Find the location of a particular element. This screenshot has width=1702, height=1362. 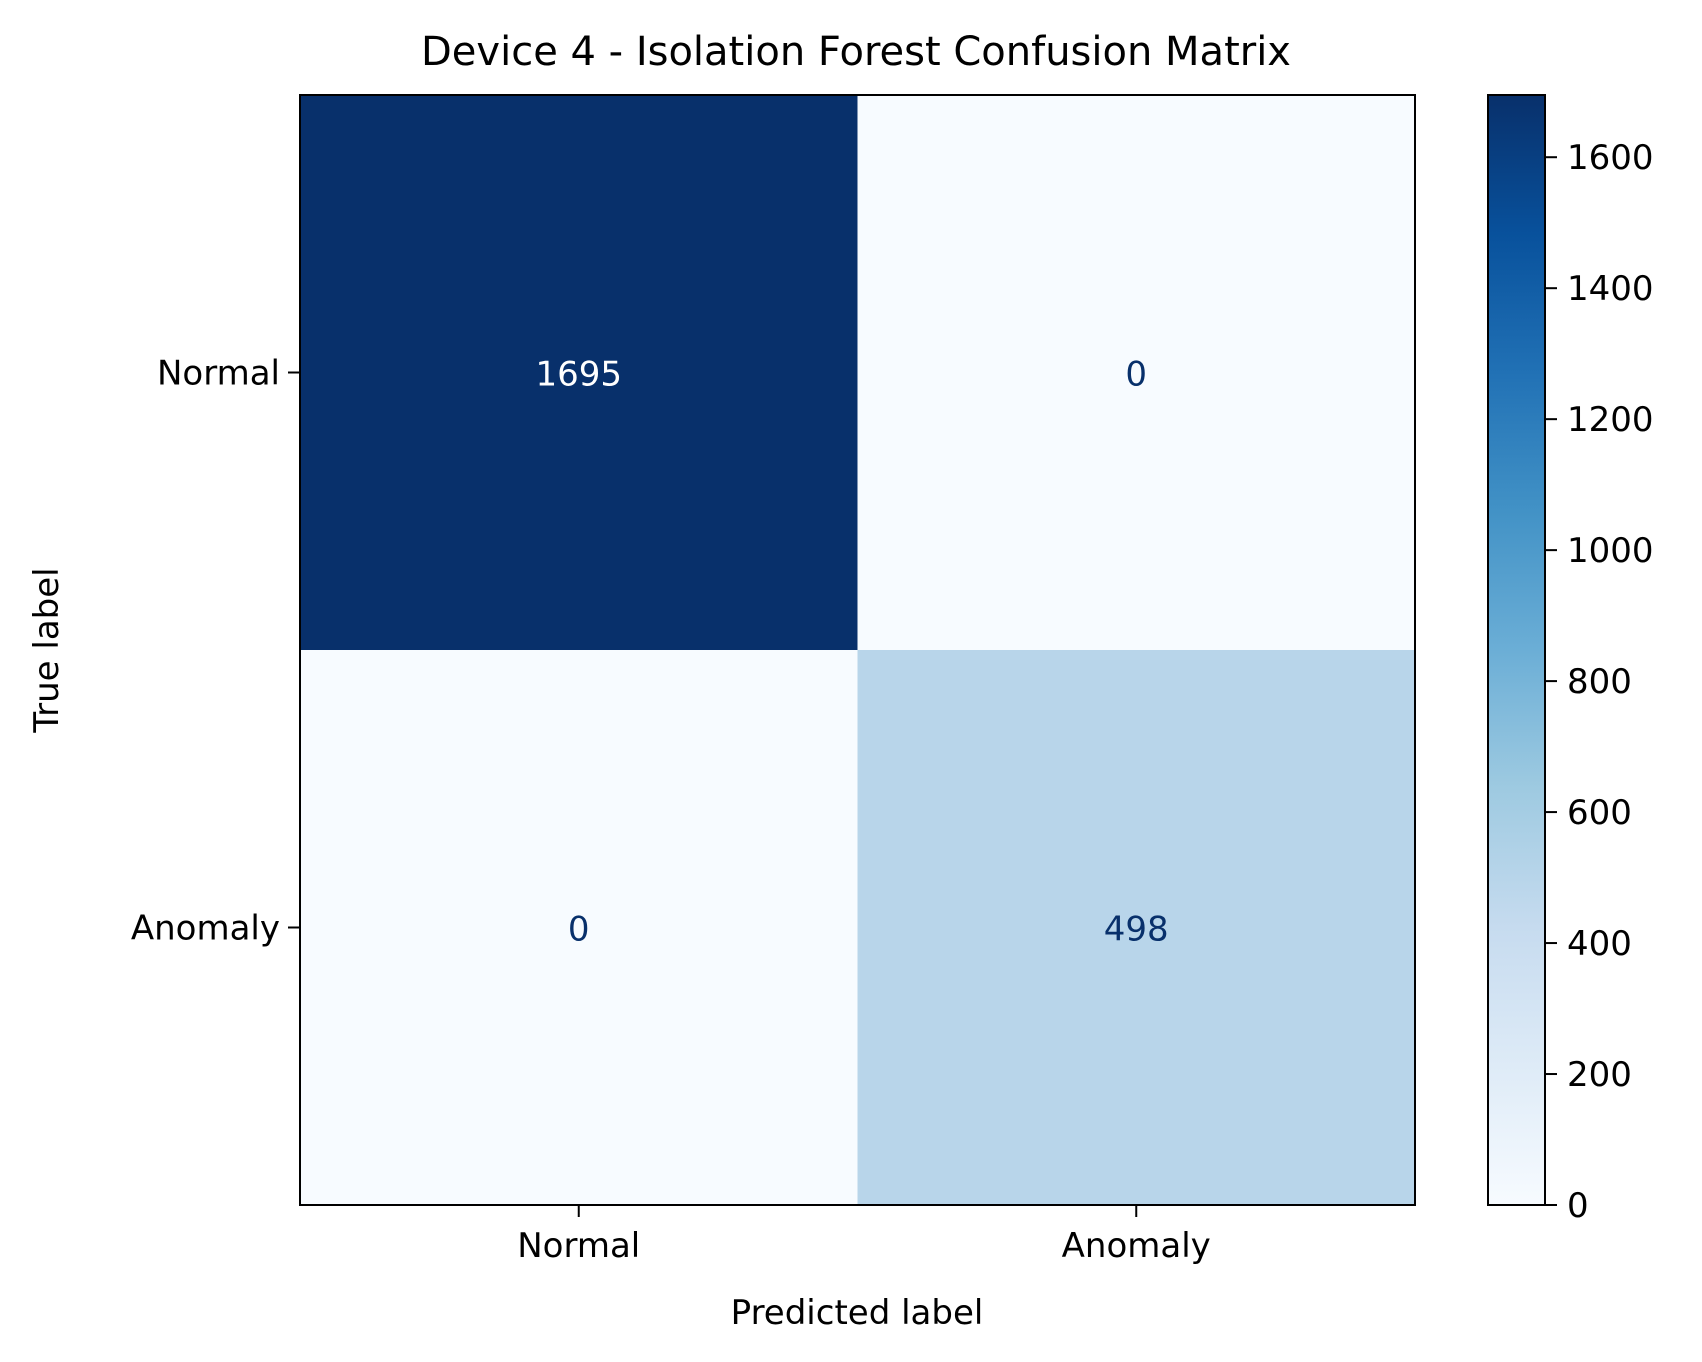

x-tick-label: Normal is located at coordinates (578, 1246).